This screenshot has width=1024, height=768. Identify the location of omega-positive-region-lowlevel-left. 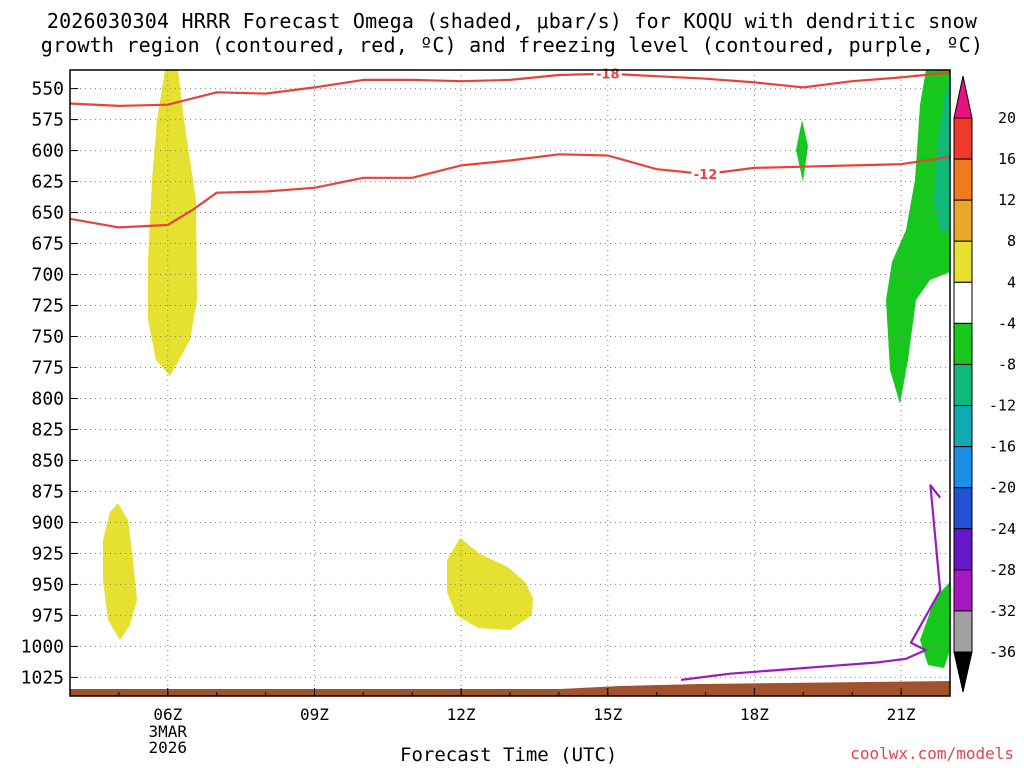
(120, 571).